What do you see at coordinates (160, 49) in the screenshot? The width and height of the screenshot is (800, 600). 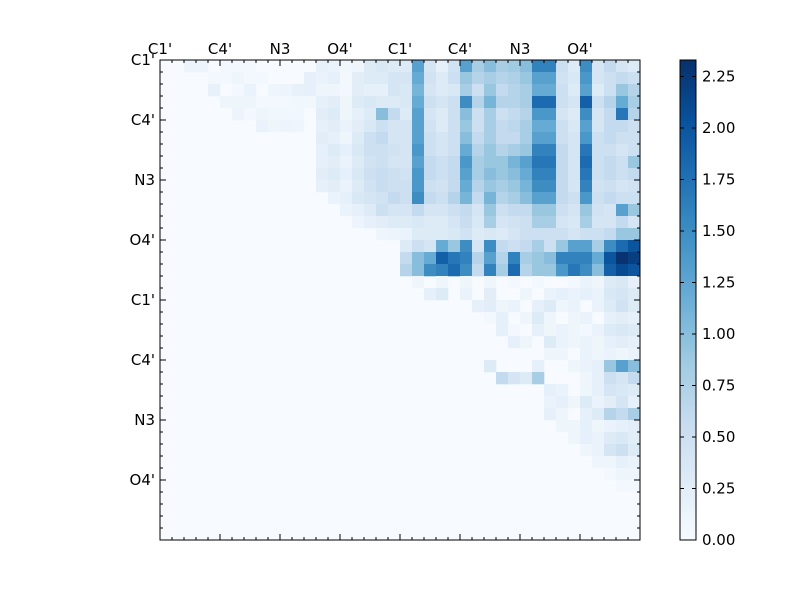 I see `x-tick-label: C1'` at bounding box center [160, 49].